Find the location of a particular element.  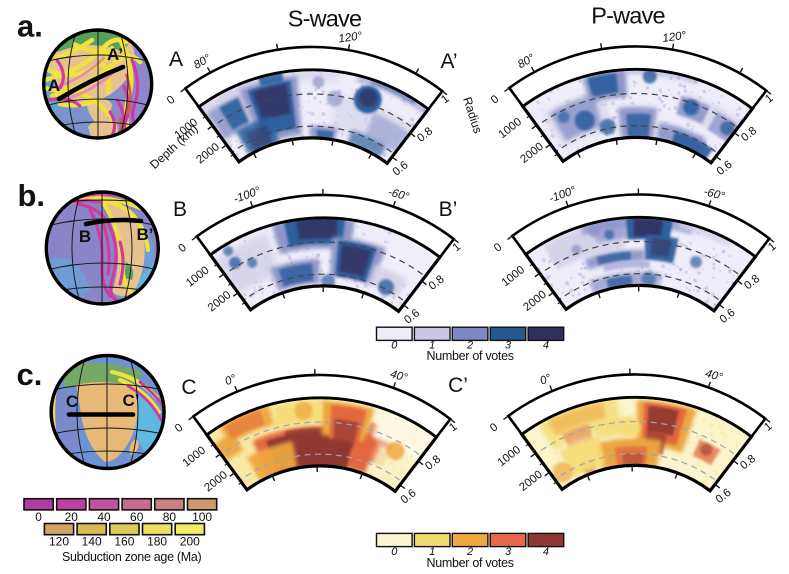

svg-text: 40 is located at coordinates (104, 517).